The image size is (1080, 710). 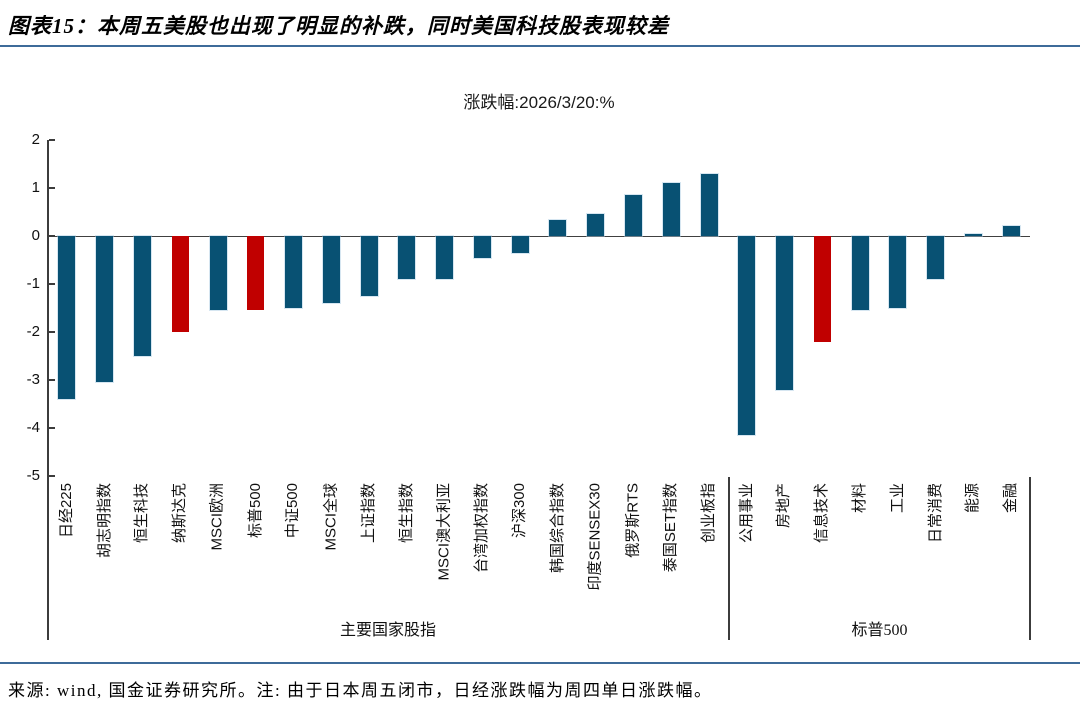 I want to click on category-label-能源: 能源, so click(x=973, y=498).